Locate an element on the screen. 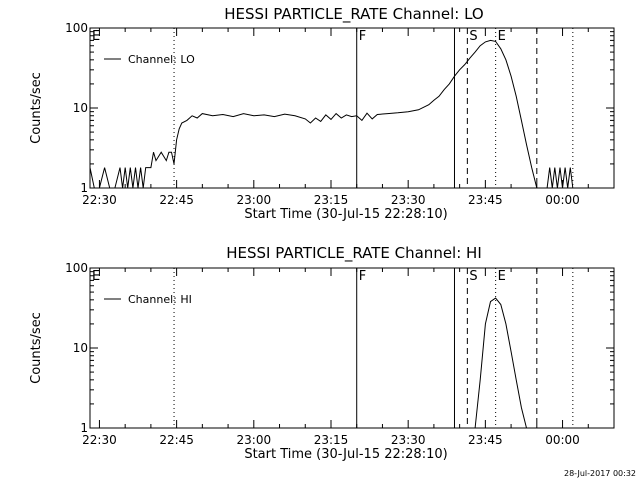 This screenshot has width=640, height=480. legend-entry: Channel: HI is located at coordinates (160, 299).